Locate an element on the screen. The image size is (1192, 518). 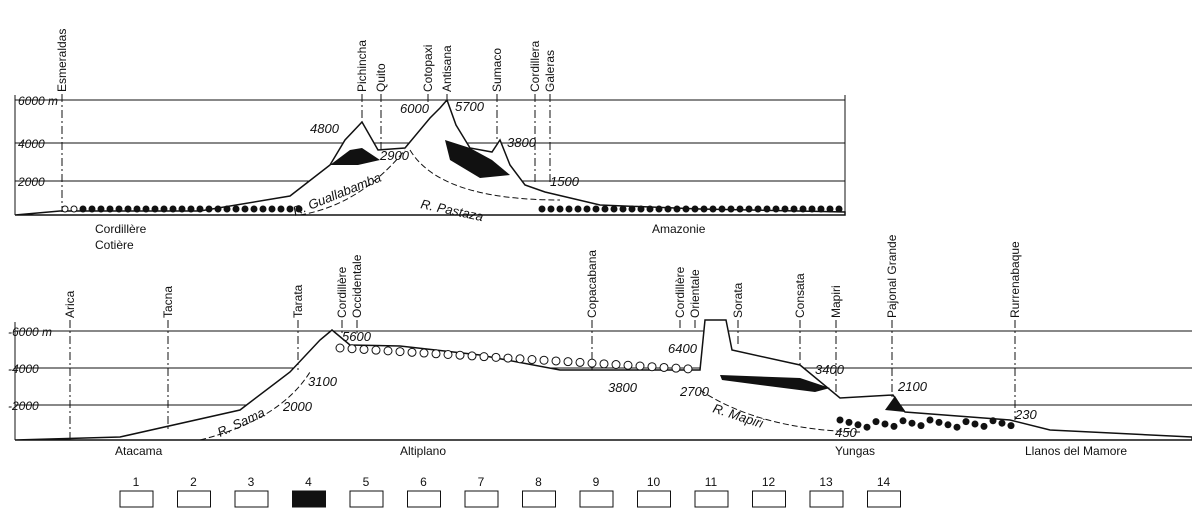
legend-number: 2 is located at coordinates (193, 482).